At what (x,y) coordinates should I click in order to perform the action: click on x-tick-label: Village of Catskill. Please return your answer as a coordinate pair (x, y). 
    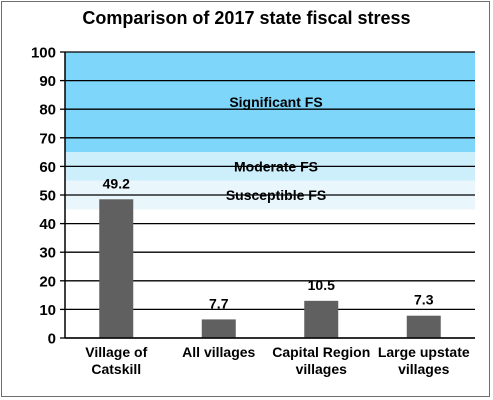
    Looking at the image, I should click on (116, 360).